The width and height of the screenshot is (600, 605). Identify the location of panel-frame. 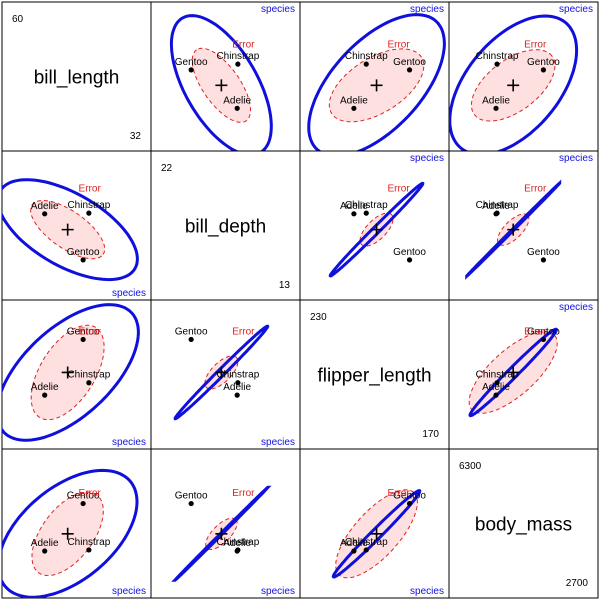
(76, 523).